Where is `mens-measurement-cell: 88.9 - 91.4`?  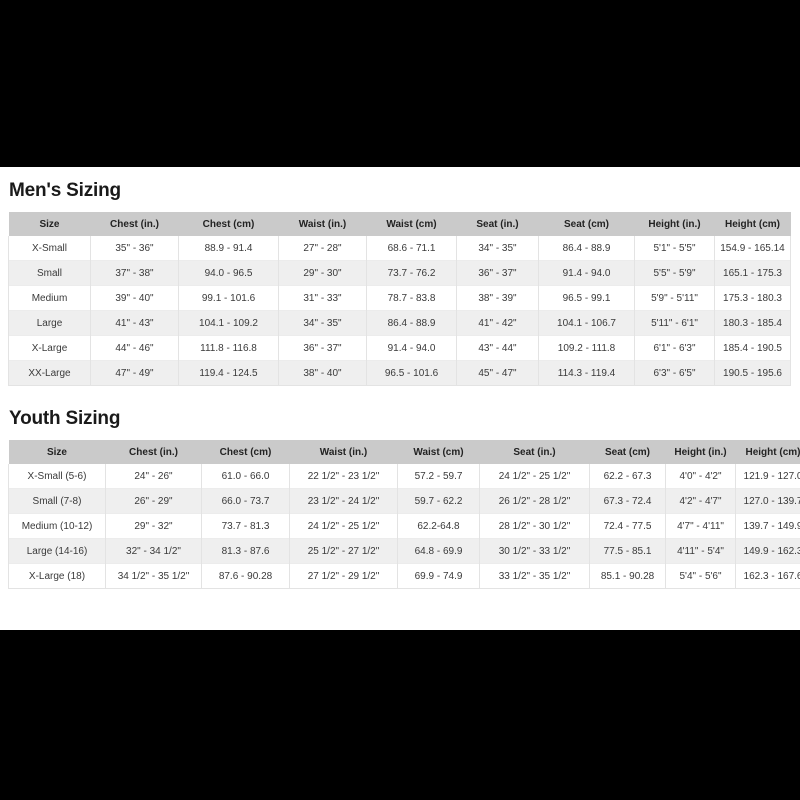
mens-measurement-cell: 88.9 - 91.4 is located at coordinates (228, 248).